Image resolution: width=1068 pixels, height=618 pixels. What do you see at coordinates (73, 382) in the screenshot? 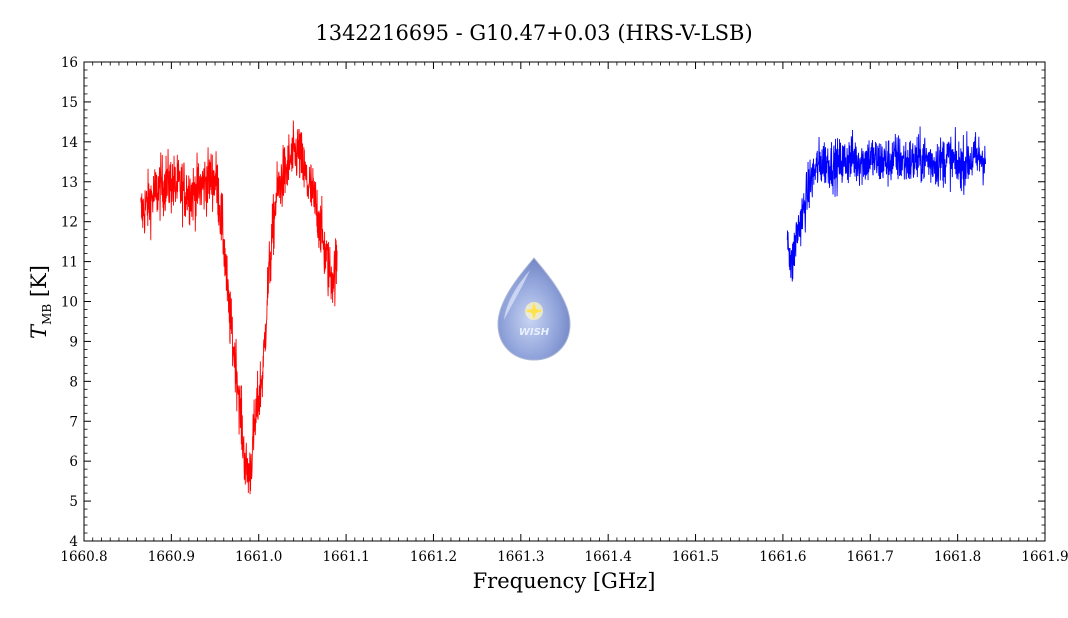
I see `y-tick-label: 8` at bounding box center [73, 382].